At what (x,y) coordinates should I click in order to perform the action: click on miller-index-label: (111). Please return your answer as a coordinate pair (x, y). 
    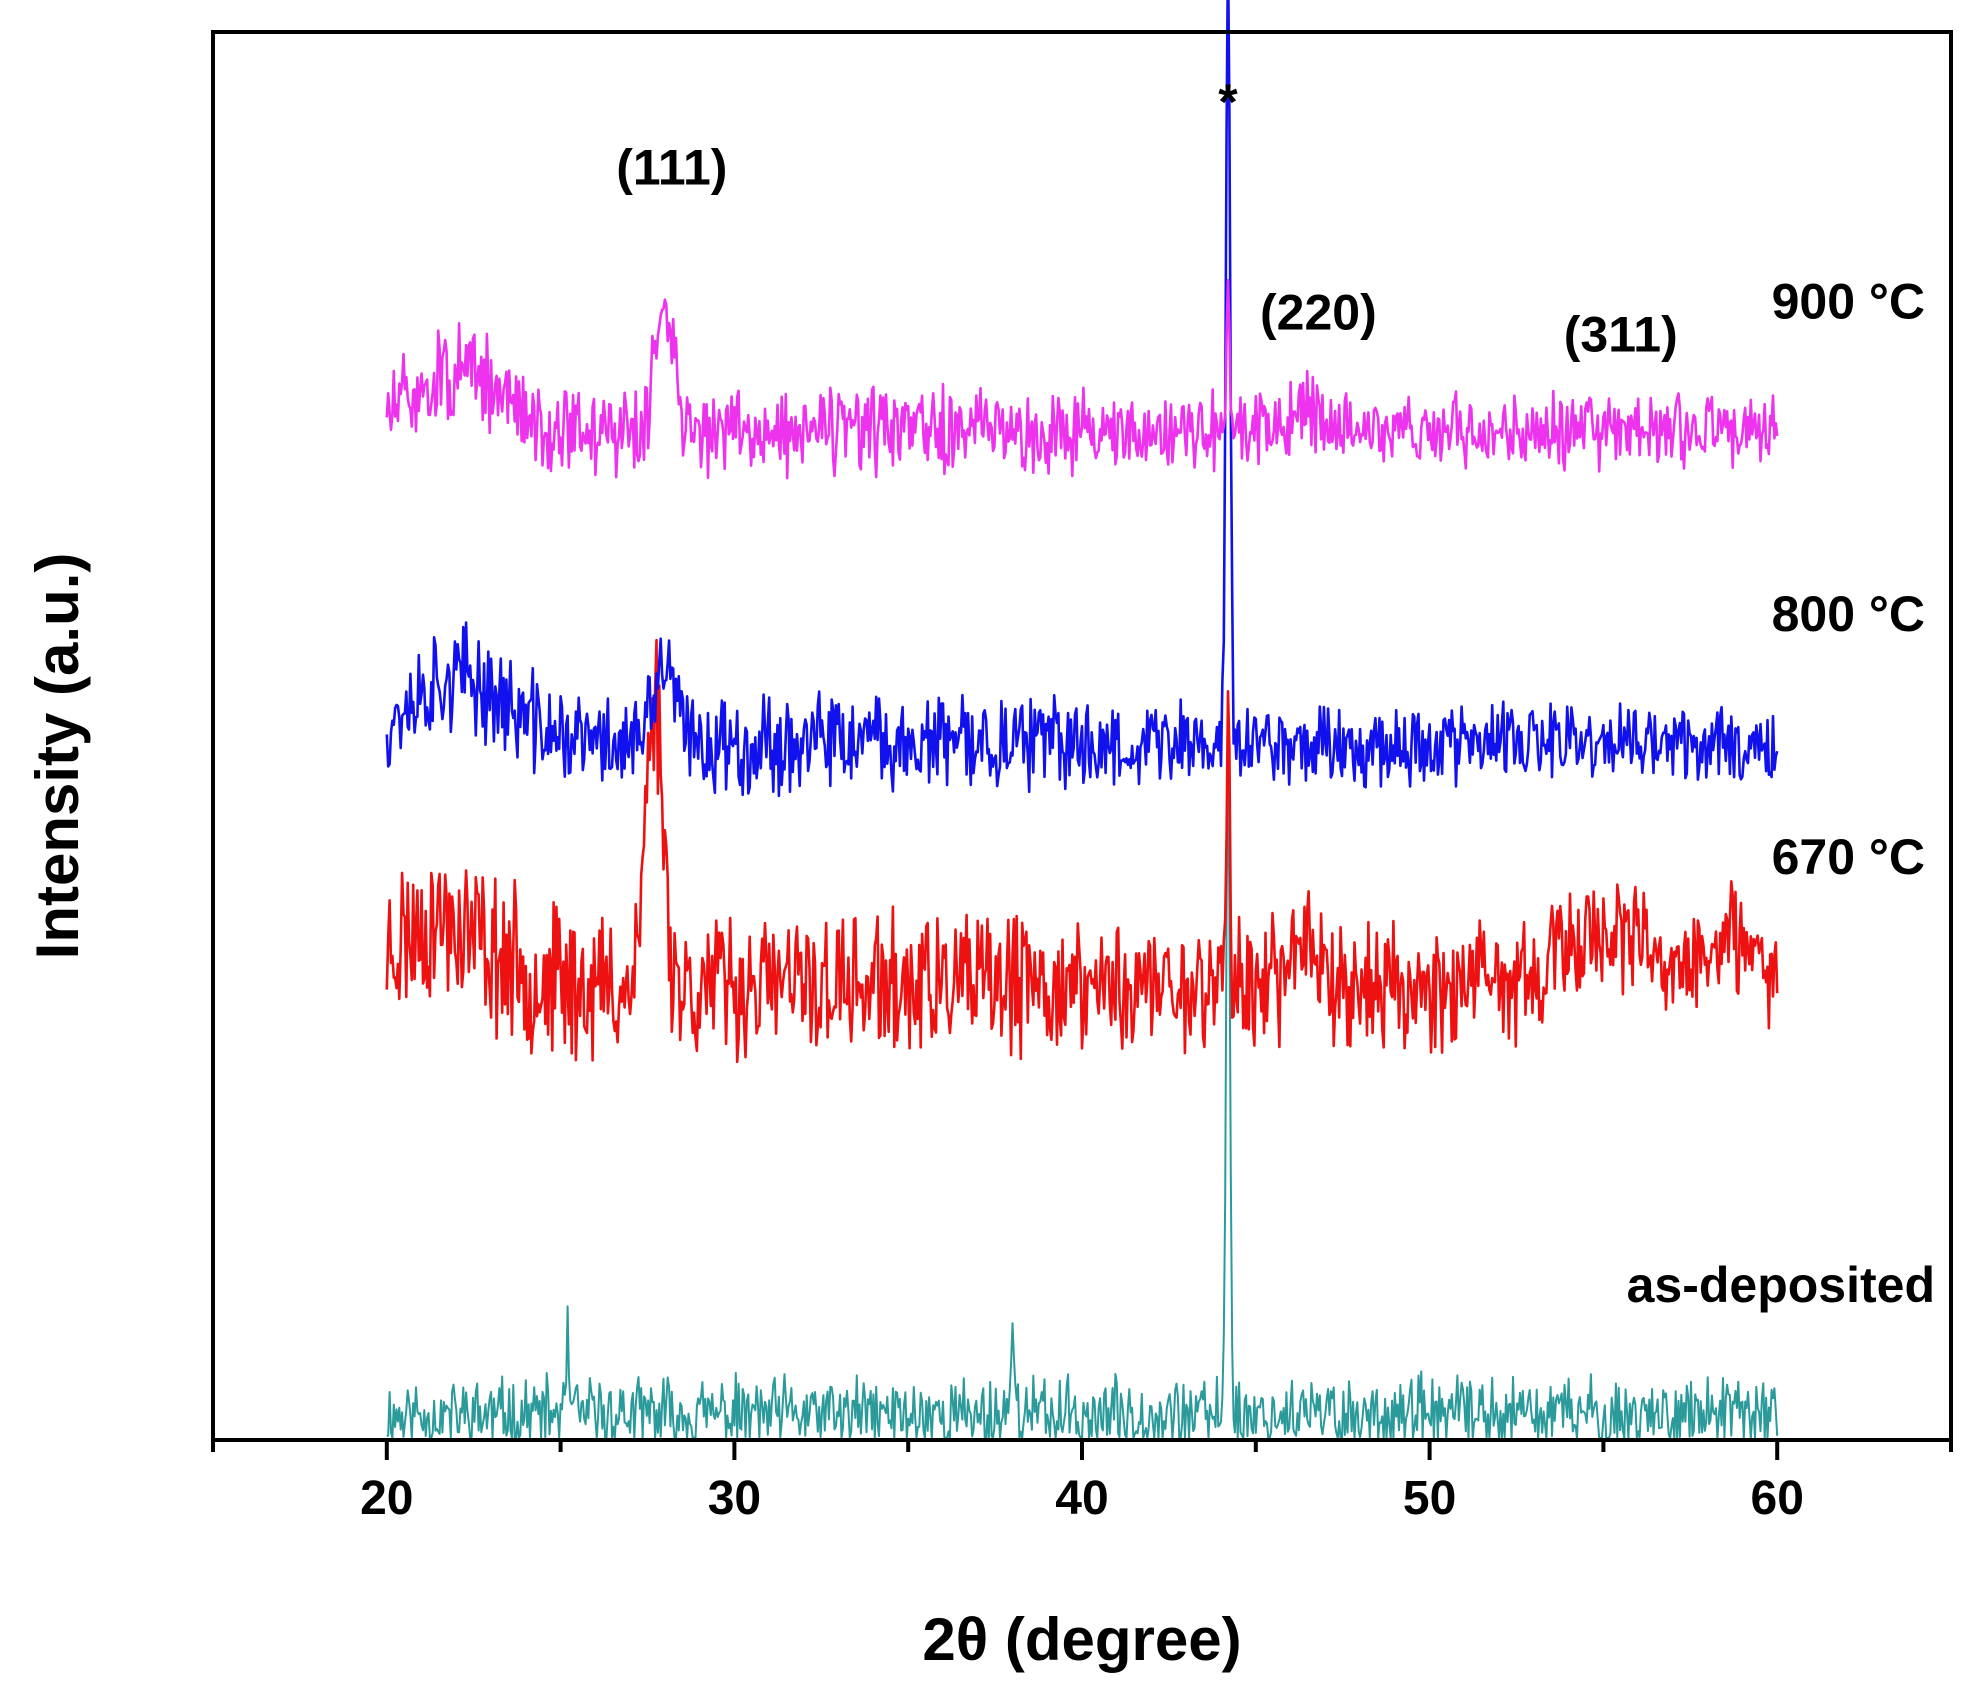
    Looking at the image, I should click on (671, 167).